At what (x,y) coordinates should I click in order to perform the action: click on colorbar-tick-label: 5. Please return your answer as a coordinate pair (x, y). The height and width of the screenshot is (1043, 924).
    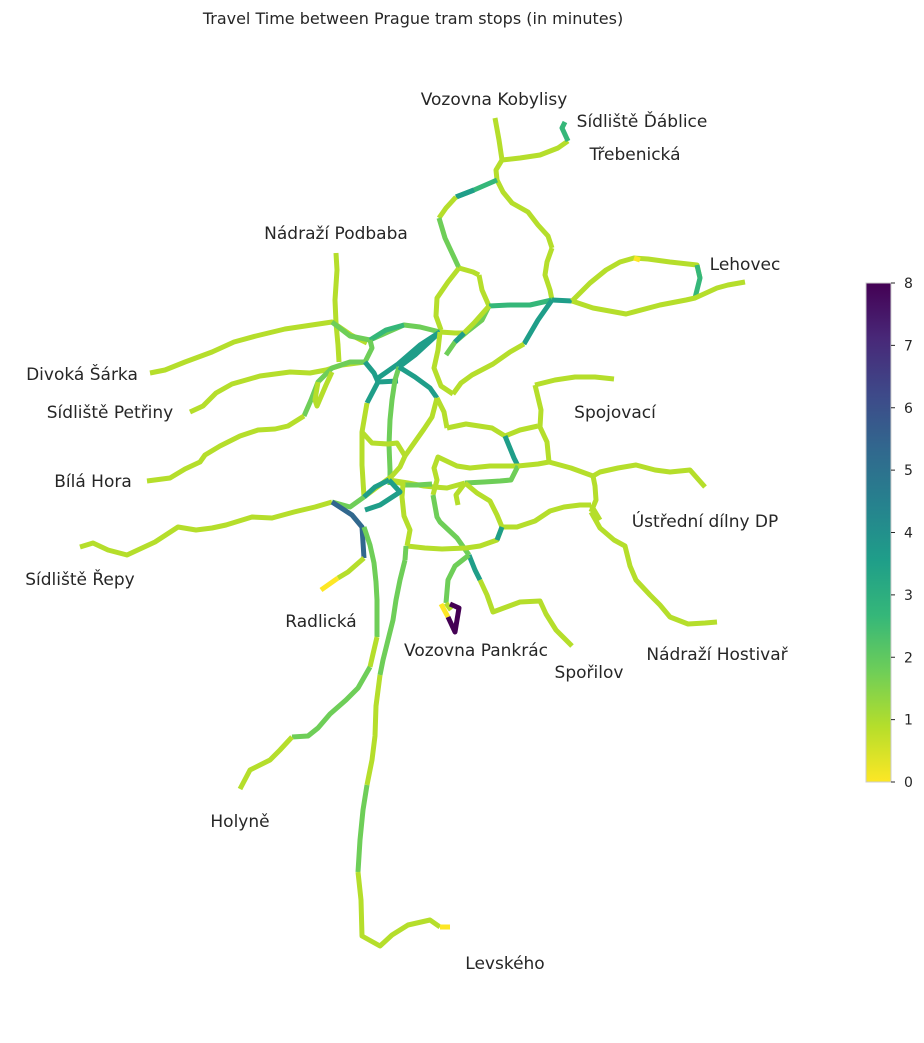
    Looking at the image, I should click on (908, 471).